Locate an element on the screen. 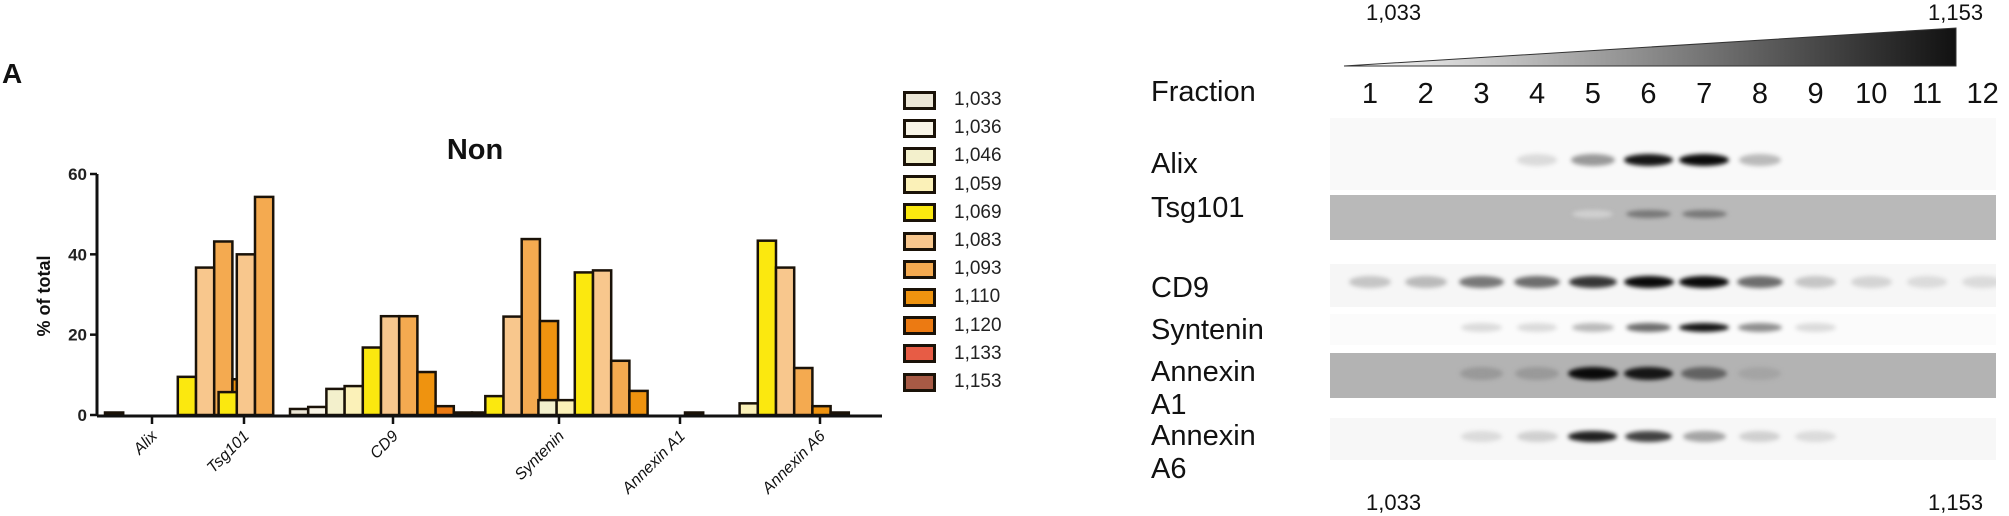 The width and height of the screenshot is (2009, 516). legend-item: 1,093 is located at coordinates (952, 269).